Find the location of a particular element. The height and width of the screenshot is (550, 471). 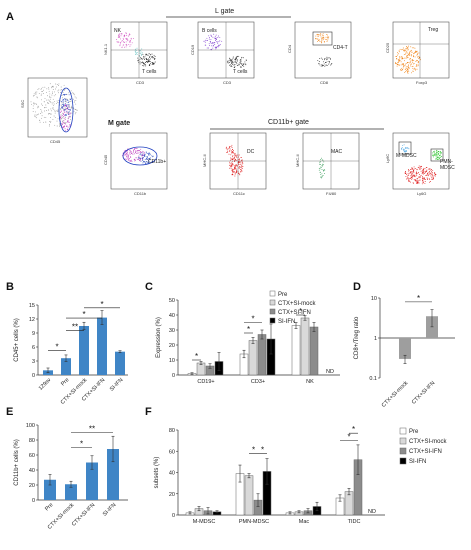

pmn-gate is located at coordinates (437, 155).